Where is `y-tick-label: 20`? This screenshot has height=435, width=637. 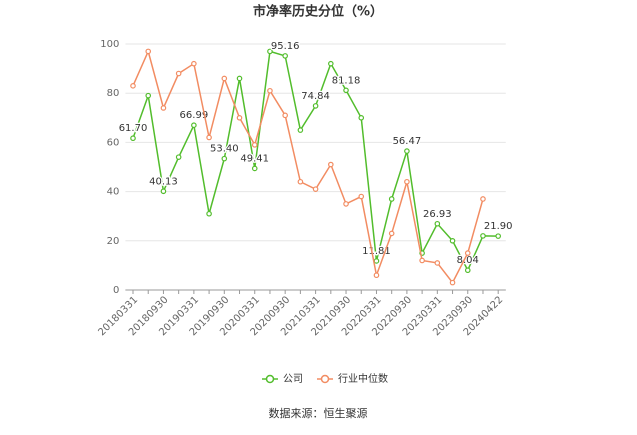 y-tick-label: 20 is located at coordinates (113, 241).